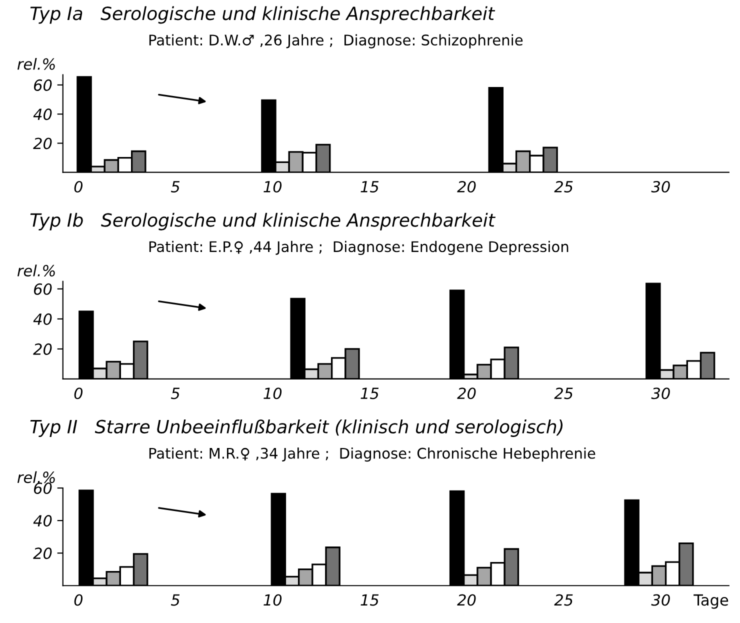 Image resolution: width=740 pixels, height=623 pixels. I want to click on chart-title: Typ Ia Serologische und klinische Ansprechbarkeit, so click(263, 15).